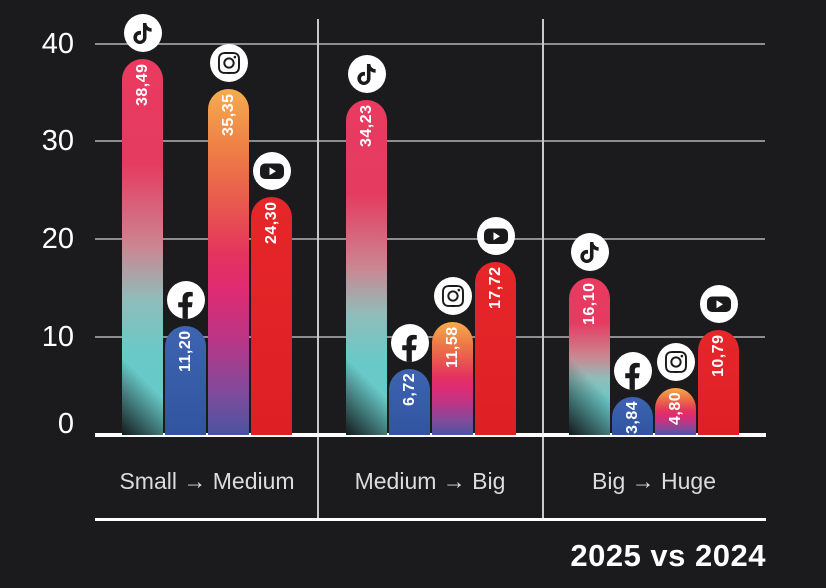  What do you see at coordinates (366, 267) in the screenshot?
I see `bar-tiktok-medium-big: 34,23` at bounding box center [366, 267].